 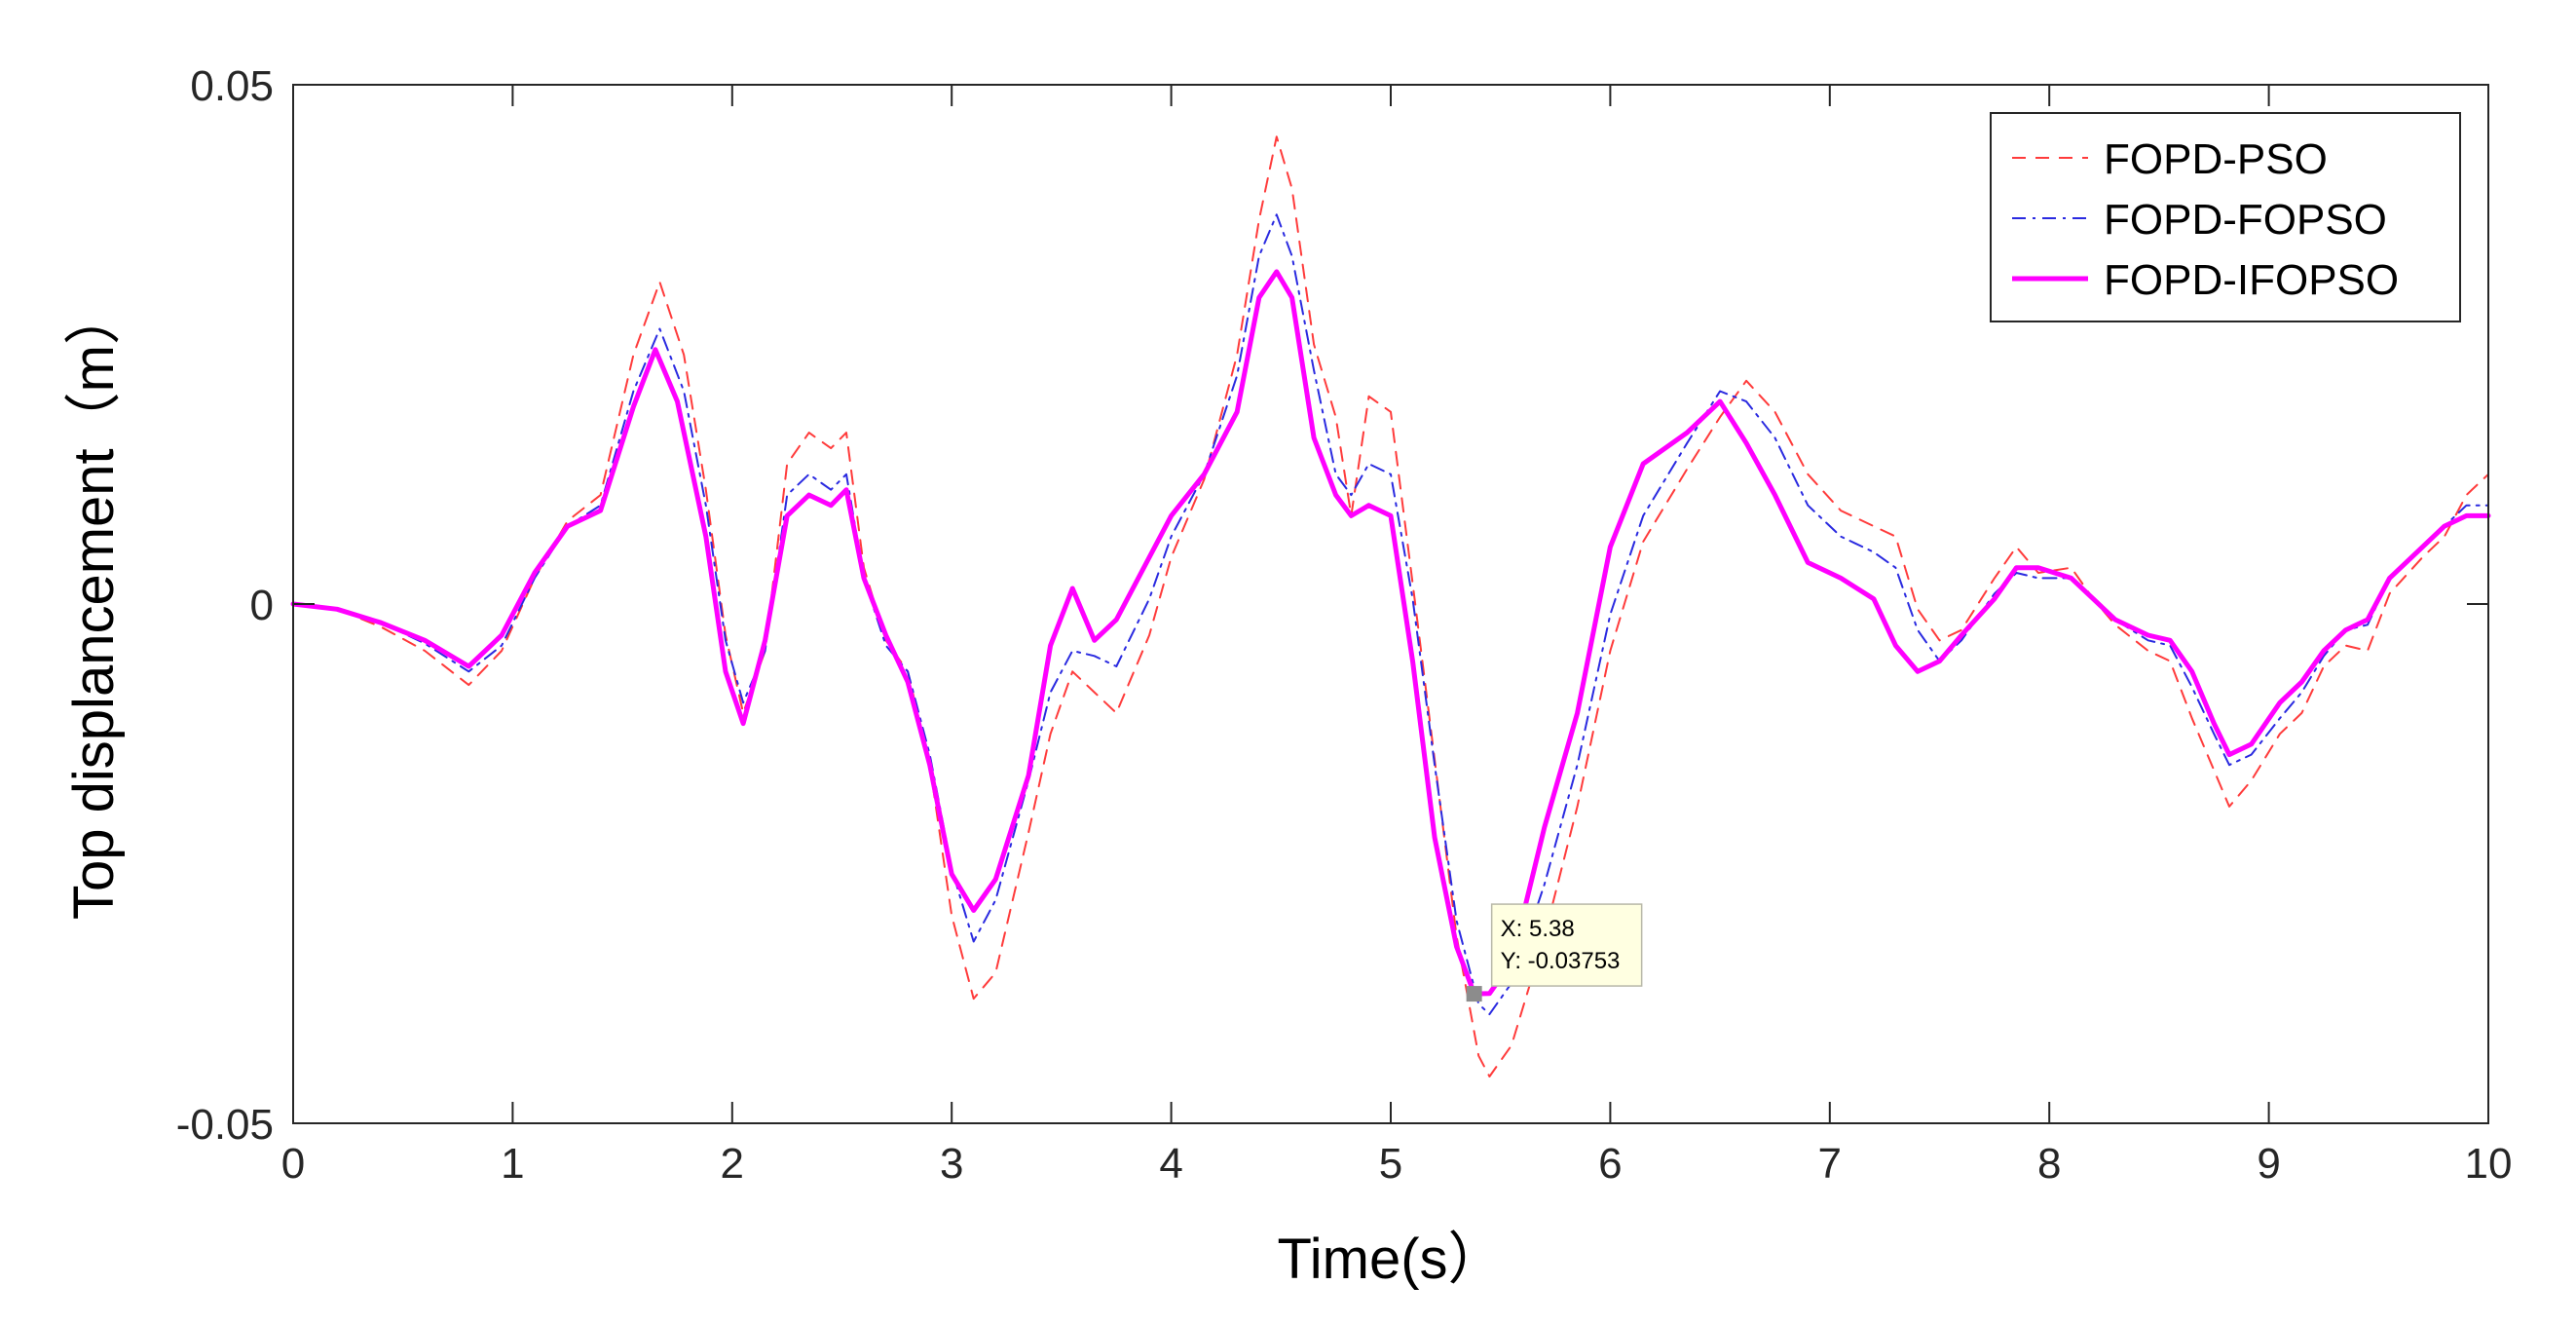 I want to click on x-tick-label: 8, so click(x=2049, y=1164).